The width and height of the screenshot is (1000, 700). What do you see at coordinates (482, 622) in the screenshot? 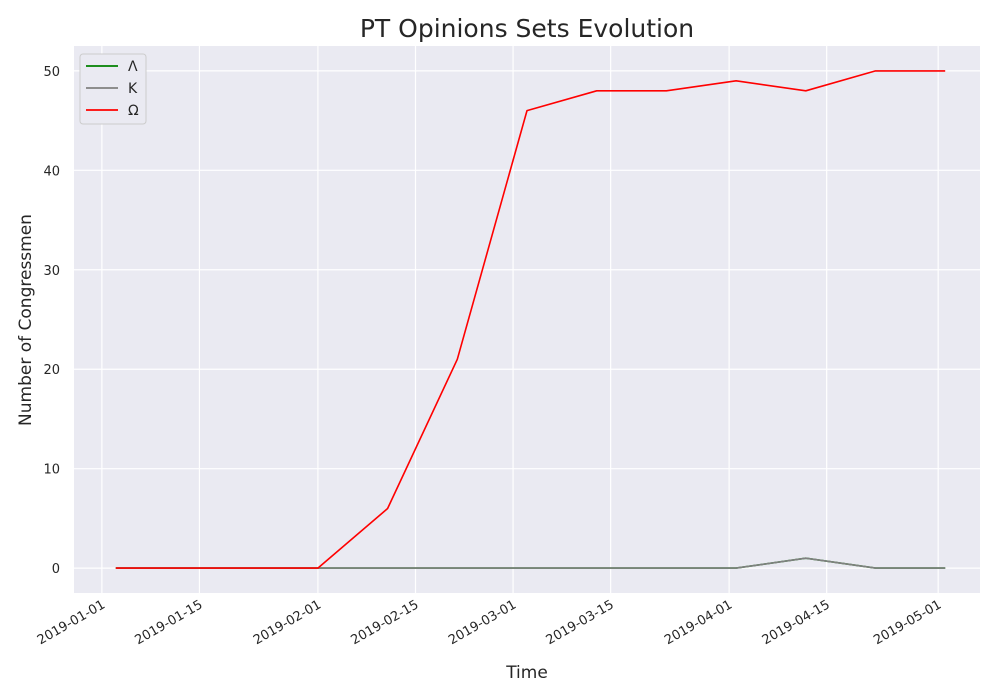
I see `x-tick-label: 2019-03-01` at bounding box center [482, 622].